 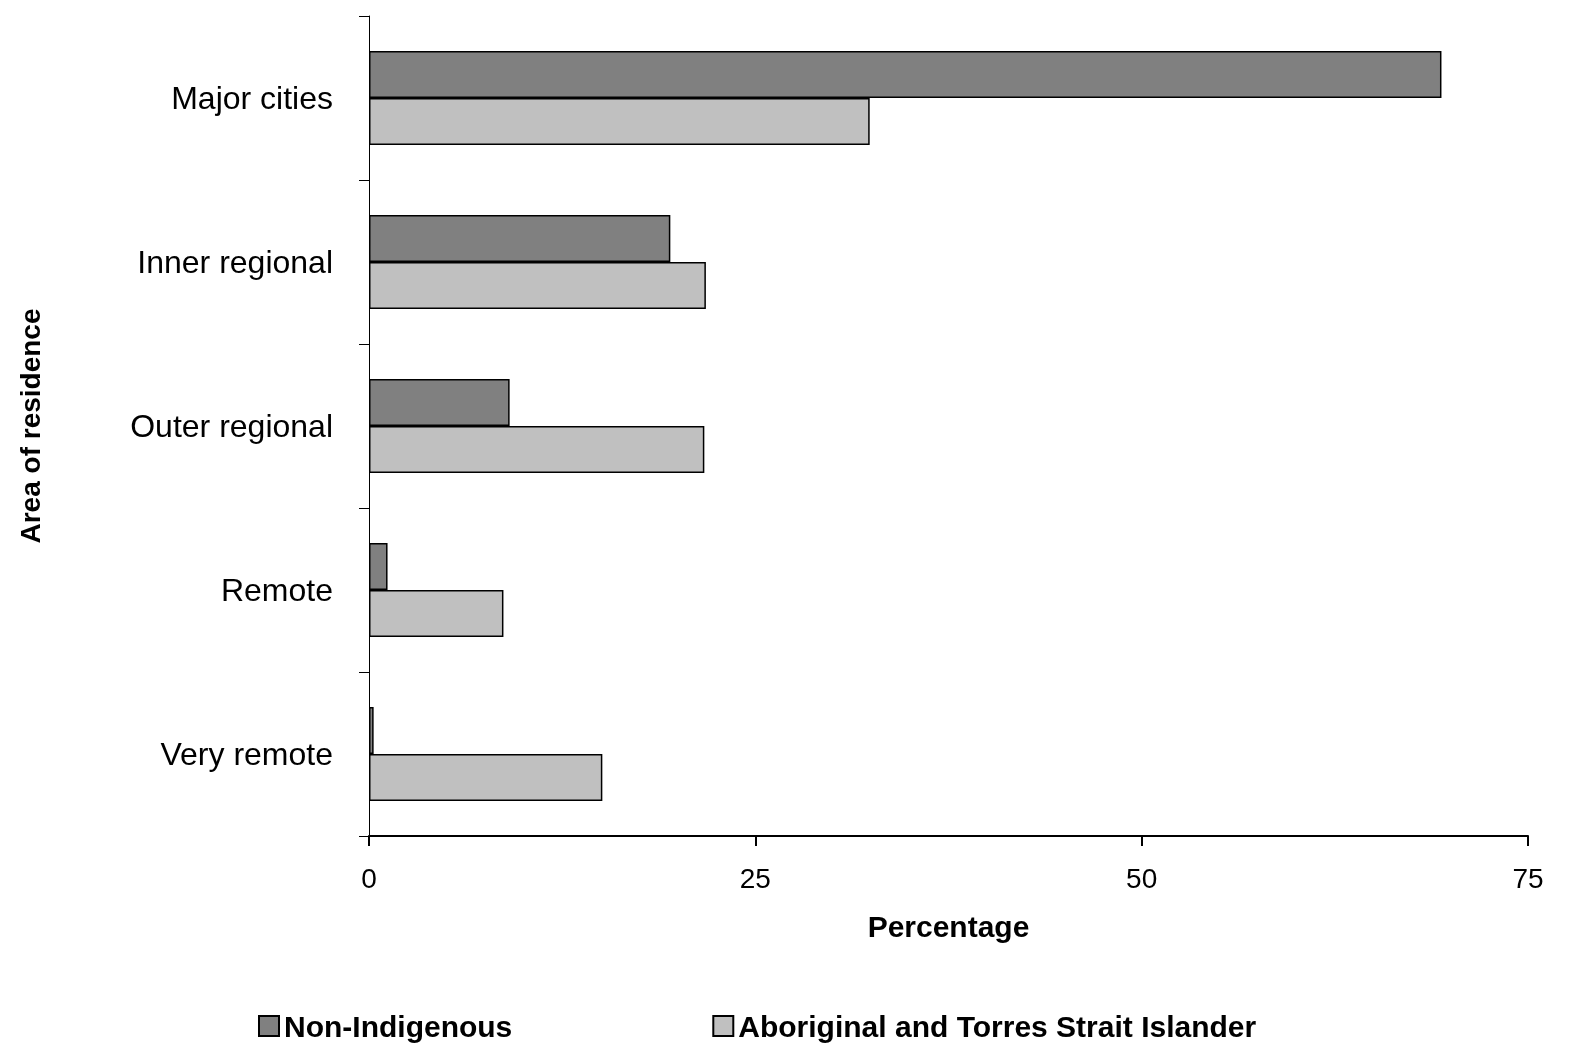 I want to click on y-tick-label: Remote, so click(x=276, y=590).